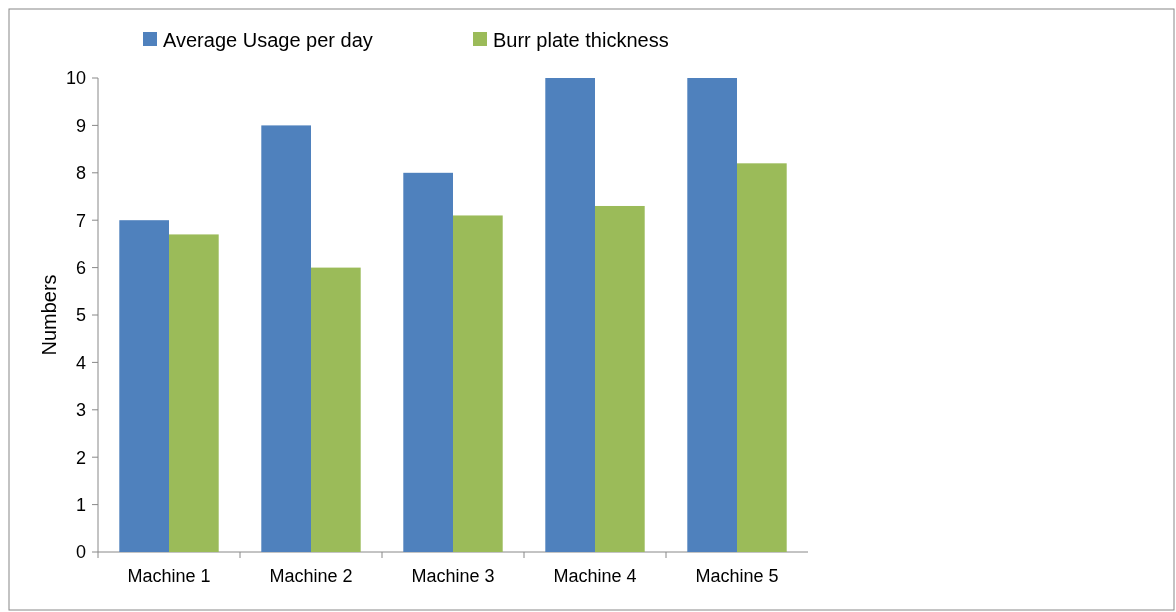 This screenshot has height=612, width=1176. Describe the element at coordinates (453, 576) in the screenshot. I see `x-tick-label: Machine 3` at that location.